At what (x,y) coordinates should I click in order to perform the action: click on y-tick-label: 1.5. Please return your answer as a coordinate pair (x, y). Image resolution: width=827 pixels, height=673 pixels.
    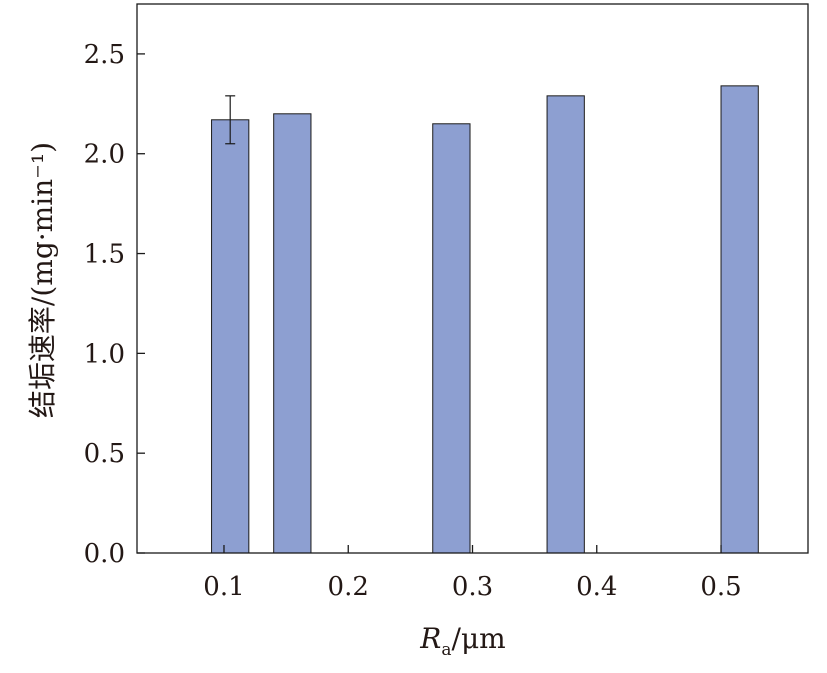
    Looking at the image, I should click on (104, 255).